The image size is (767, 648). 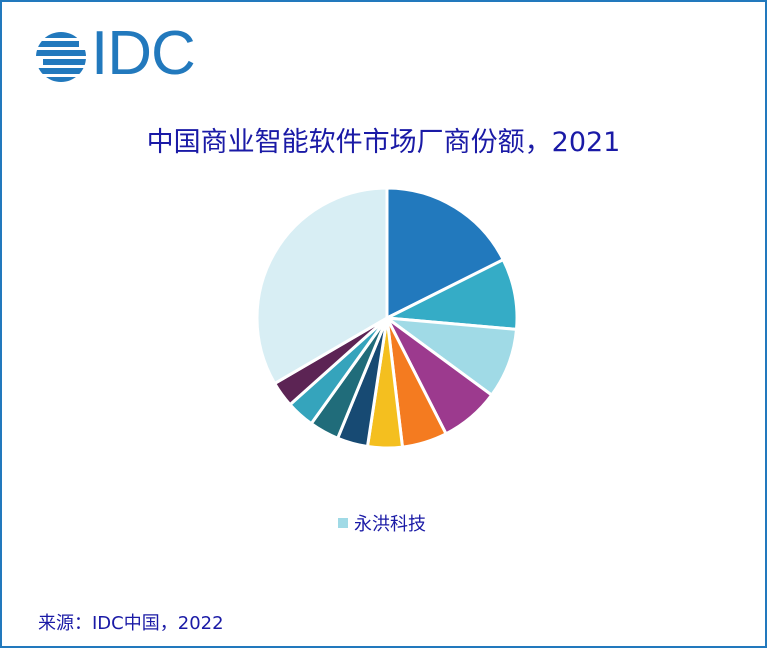 I want to click on pie-chart, so click(x=387, y=318).